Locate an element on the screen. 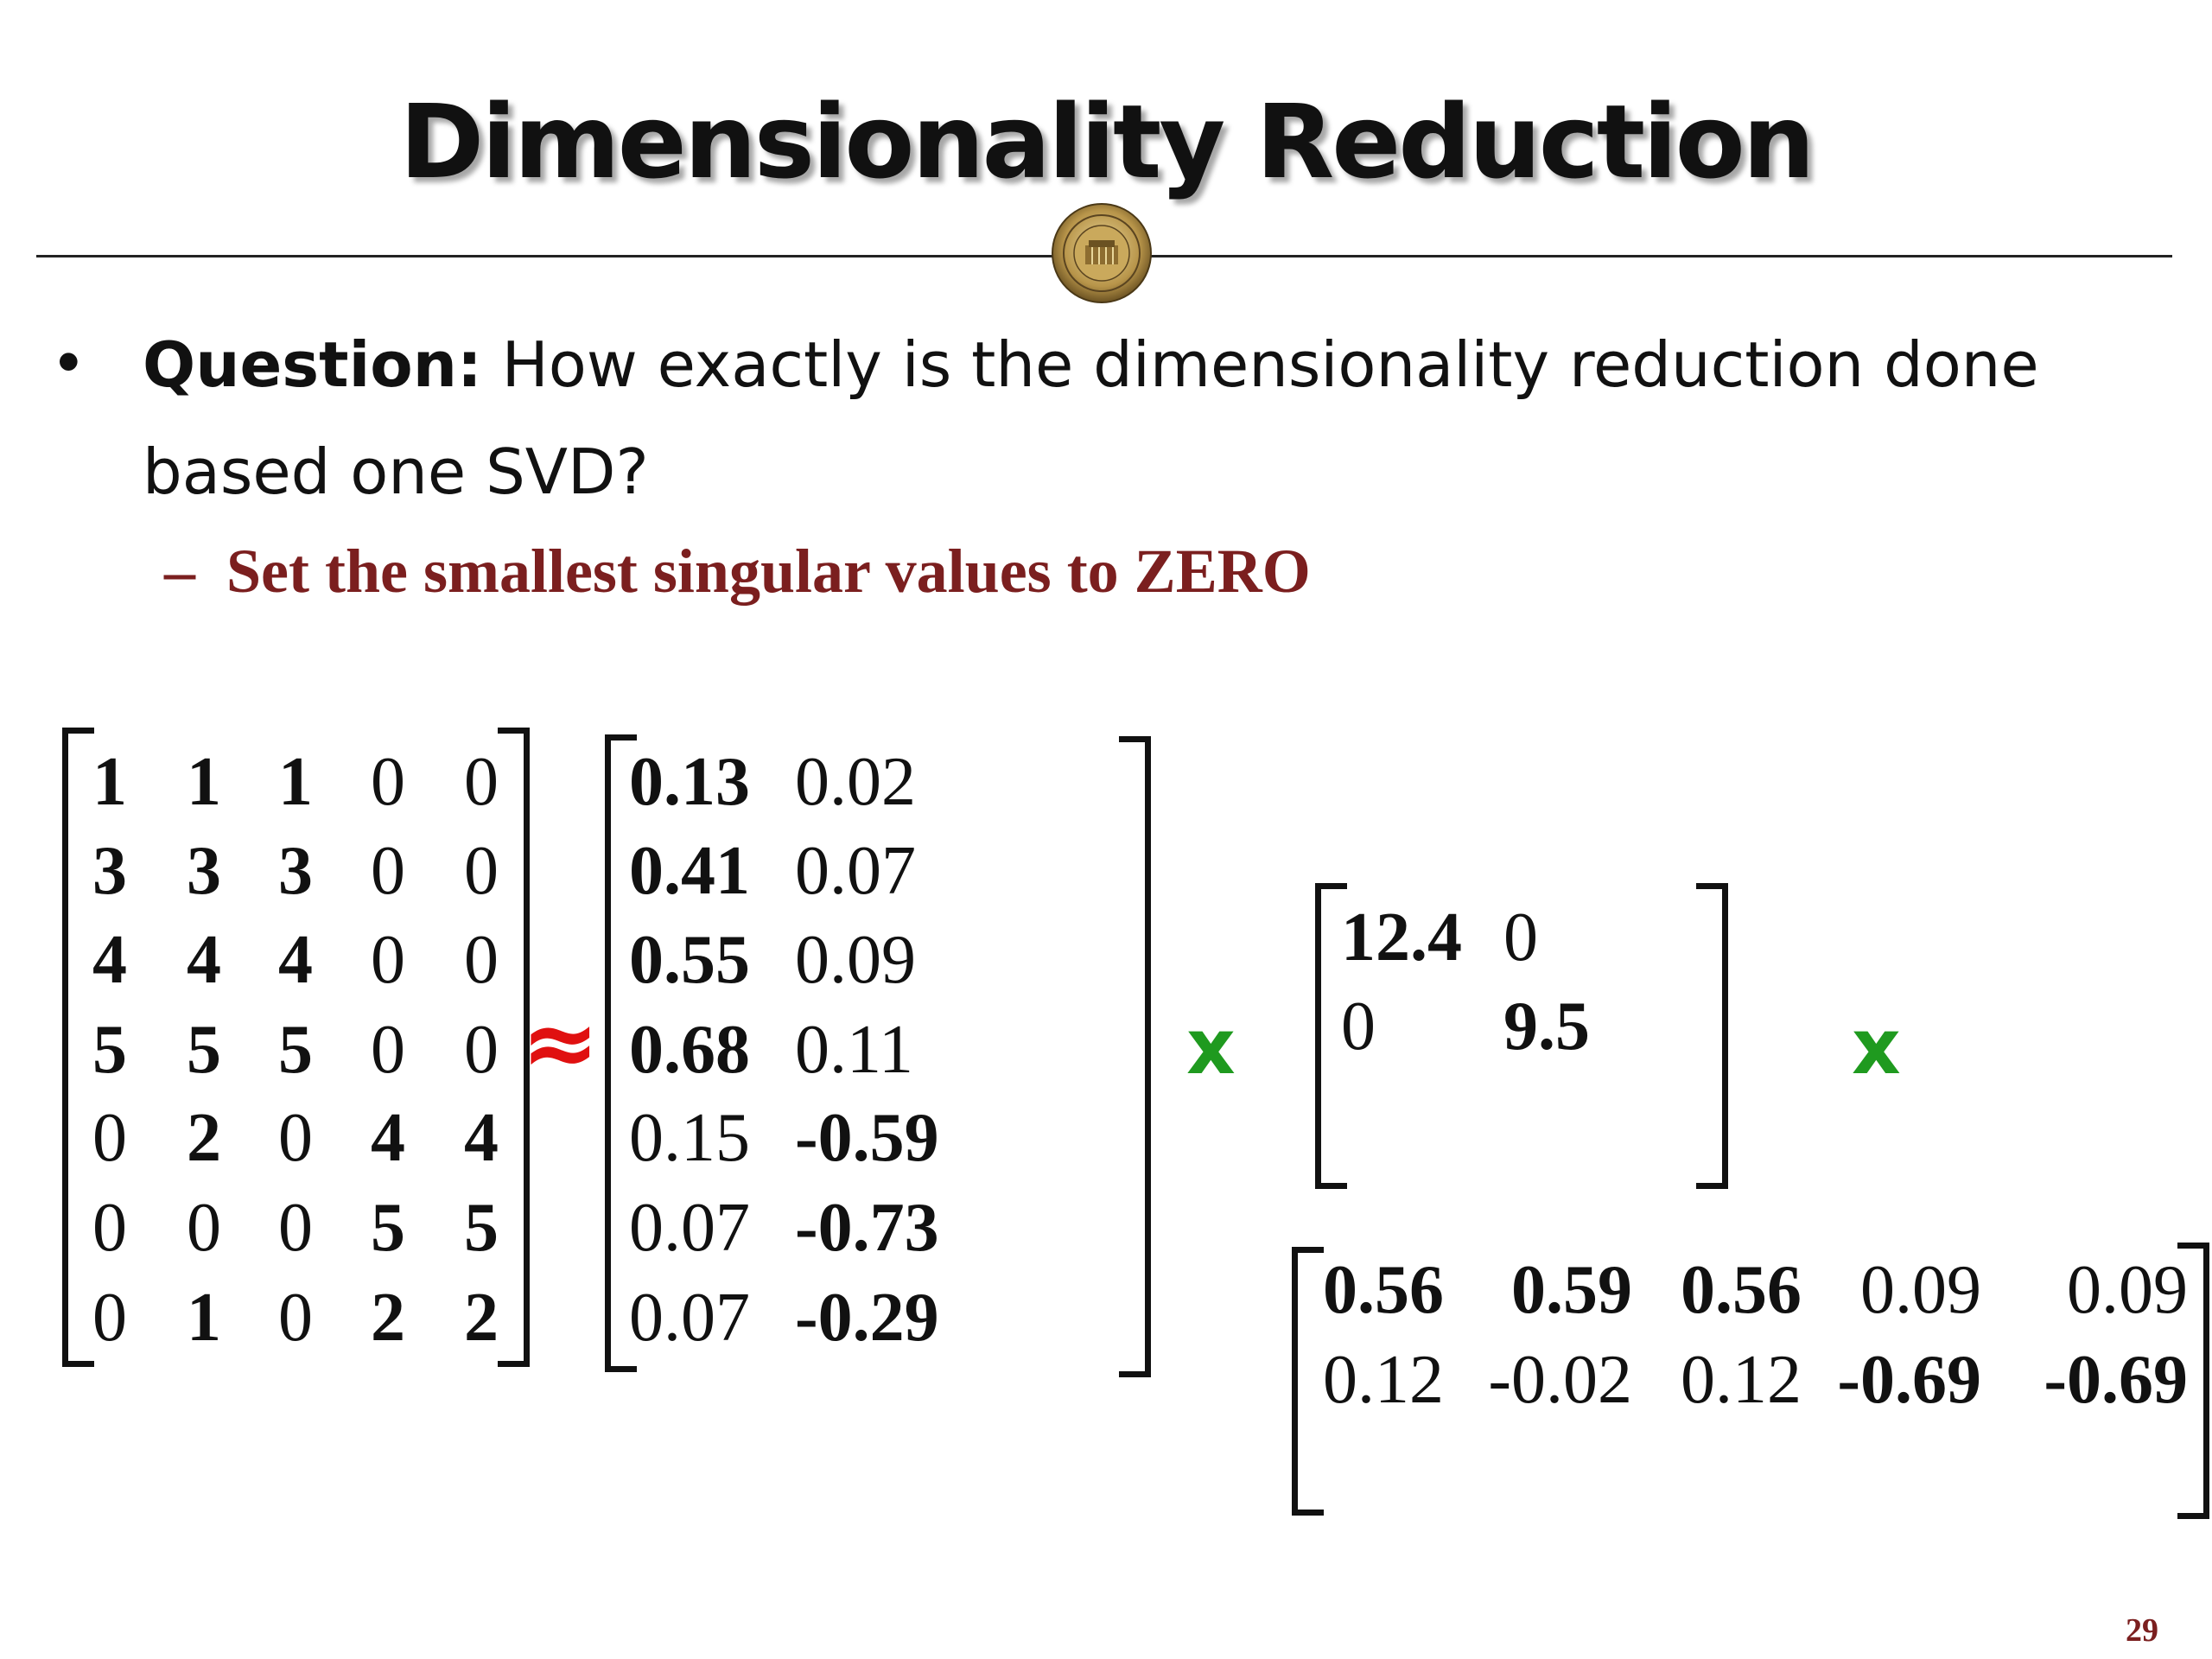 This screenshot has width=2212, height=1659. times-symbol-1: x is located at coordinates (1211, 1046).